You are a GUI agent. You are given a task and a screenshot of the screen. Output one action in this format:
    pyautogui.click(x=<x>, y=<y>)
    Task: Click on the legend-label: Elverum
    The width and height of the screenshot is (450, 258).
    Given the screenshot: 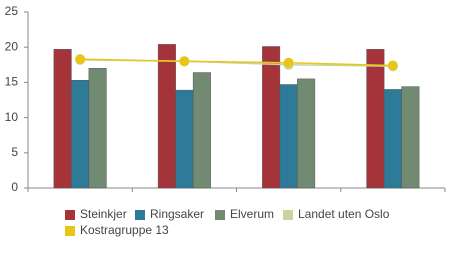 What is the action you would take?
    pyautogui.click(x=252, y=214)
    